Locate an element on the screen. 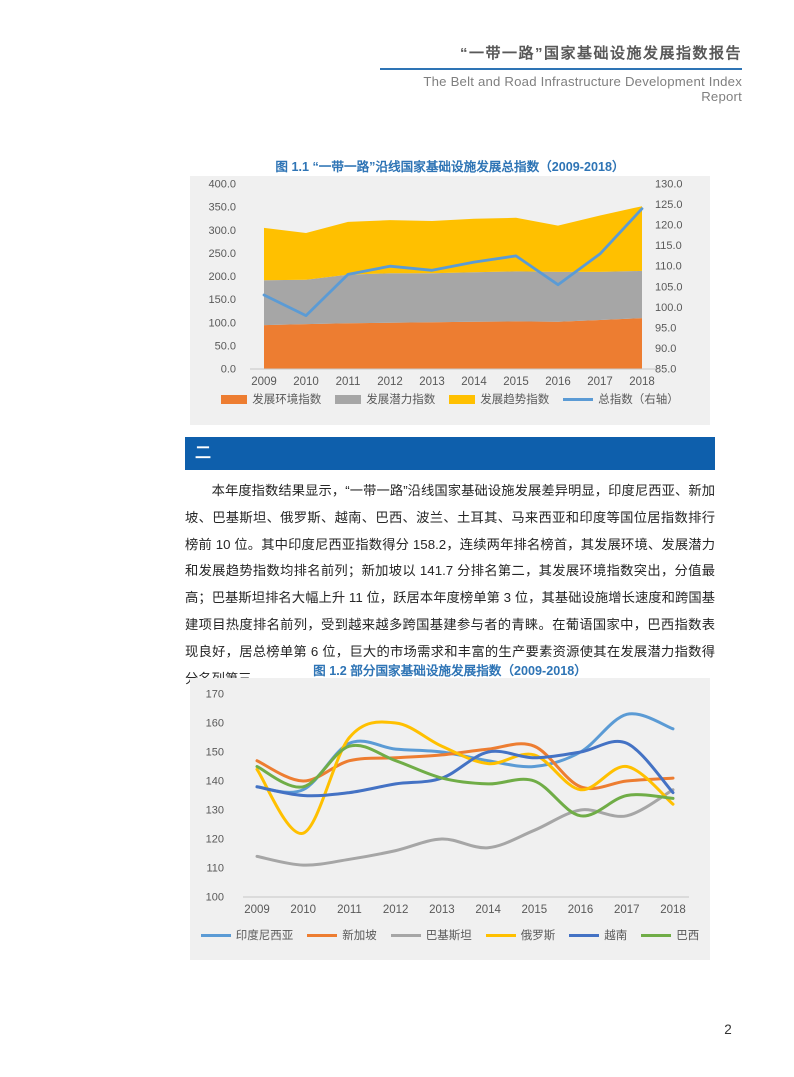  legend-item: 巴基斯坦 is located at coordinates (431, 935).